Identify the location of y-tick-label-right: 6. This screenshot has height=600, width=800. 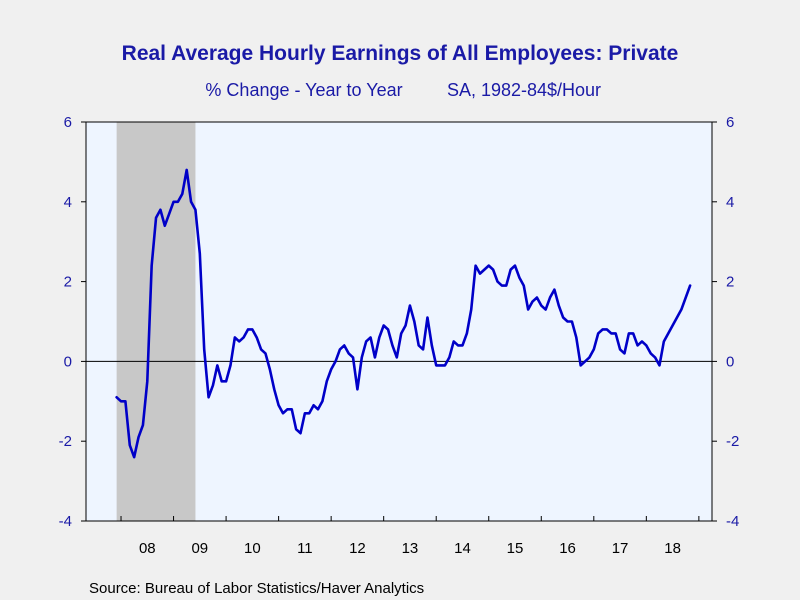
(730, 122).